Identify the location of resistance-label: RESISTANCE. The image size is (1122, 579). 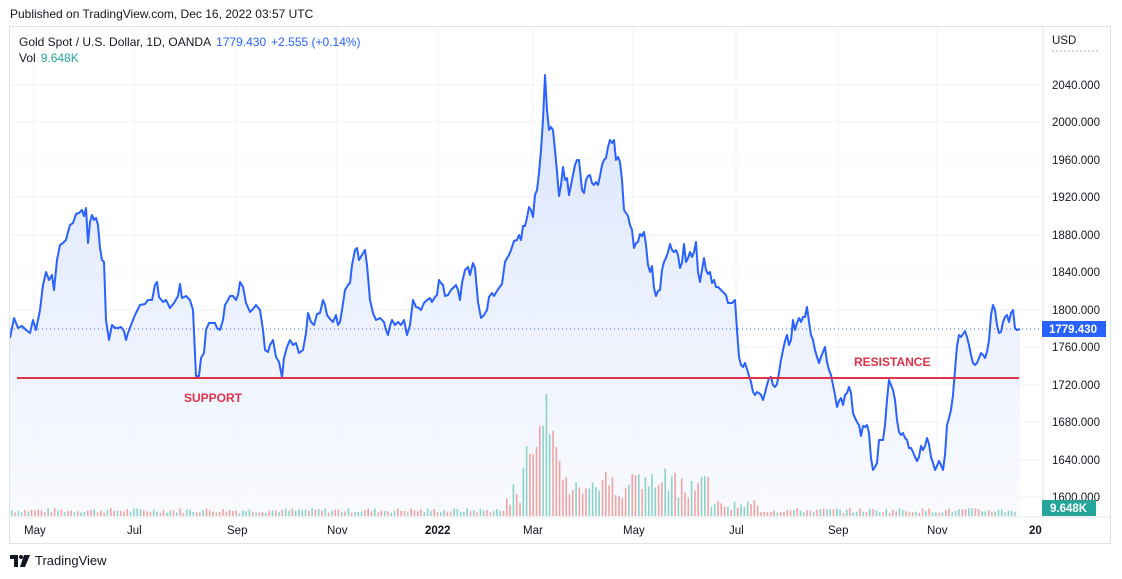
(892, 362).